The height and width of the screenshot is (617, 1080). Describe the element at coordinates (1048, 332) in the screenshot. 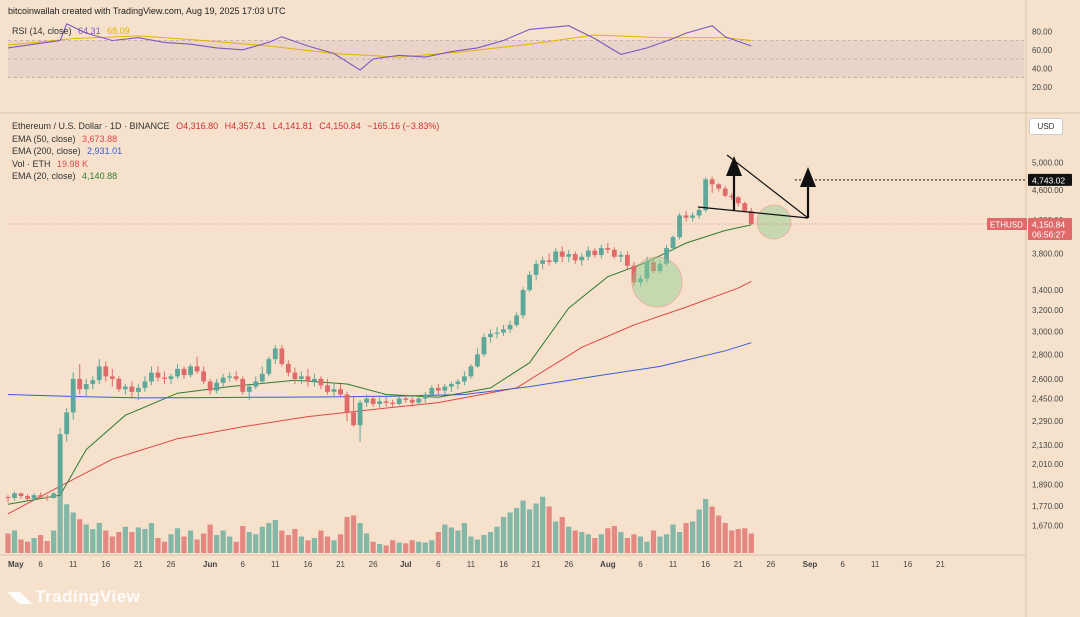

I see `price-tick-label: 3,000.00` at that location.